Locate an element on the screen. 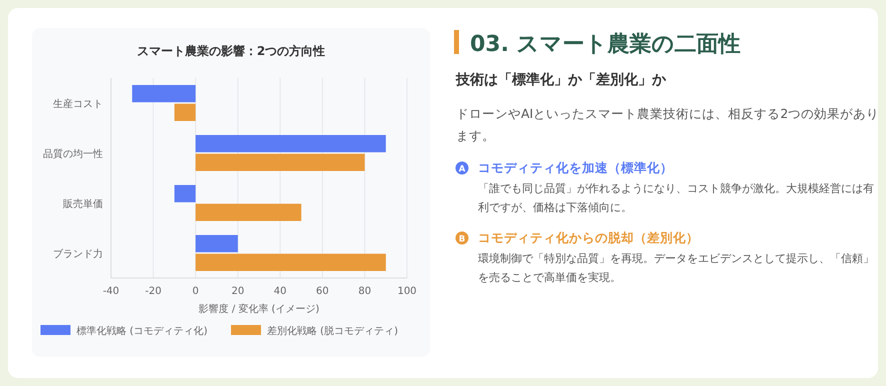  text: 環境制御で「特別な品質」を再現。データをエビデンスとして提示し、「信頼」を売ることで高単価を実現。 is located at coordinates (676, 268).